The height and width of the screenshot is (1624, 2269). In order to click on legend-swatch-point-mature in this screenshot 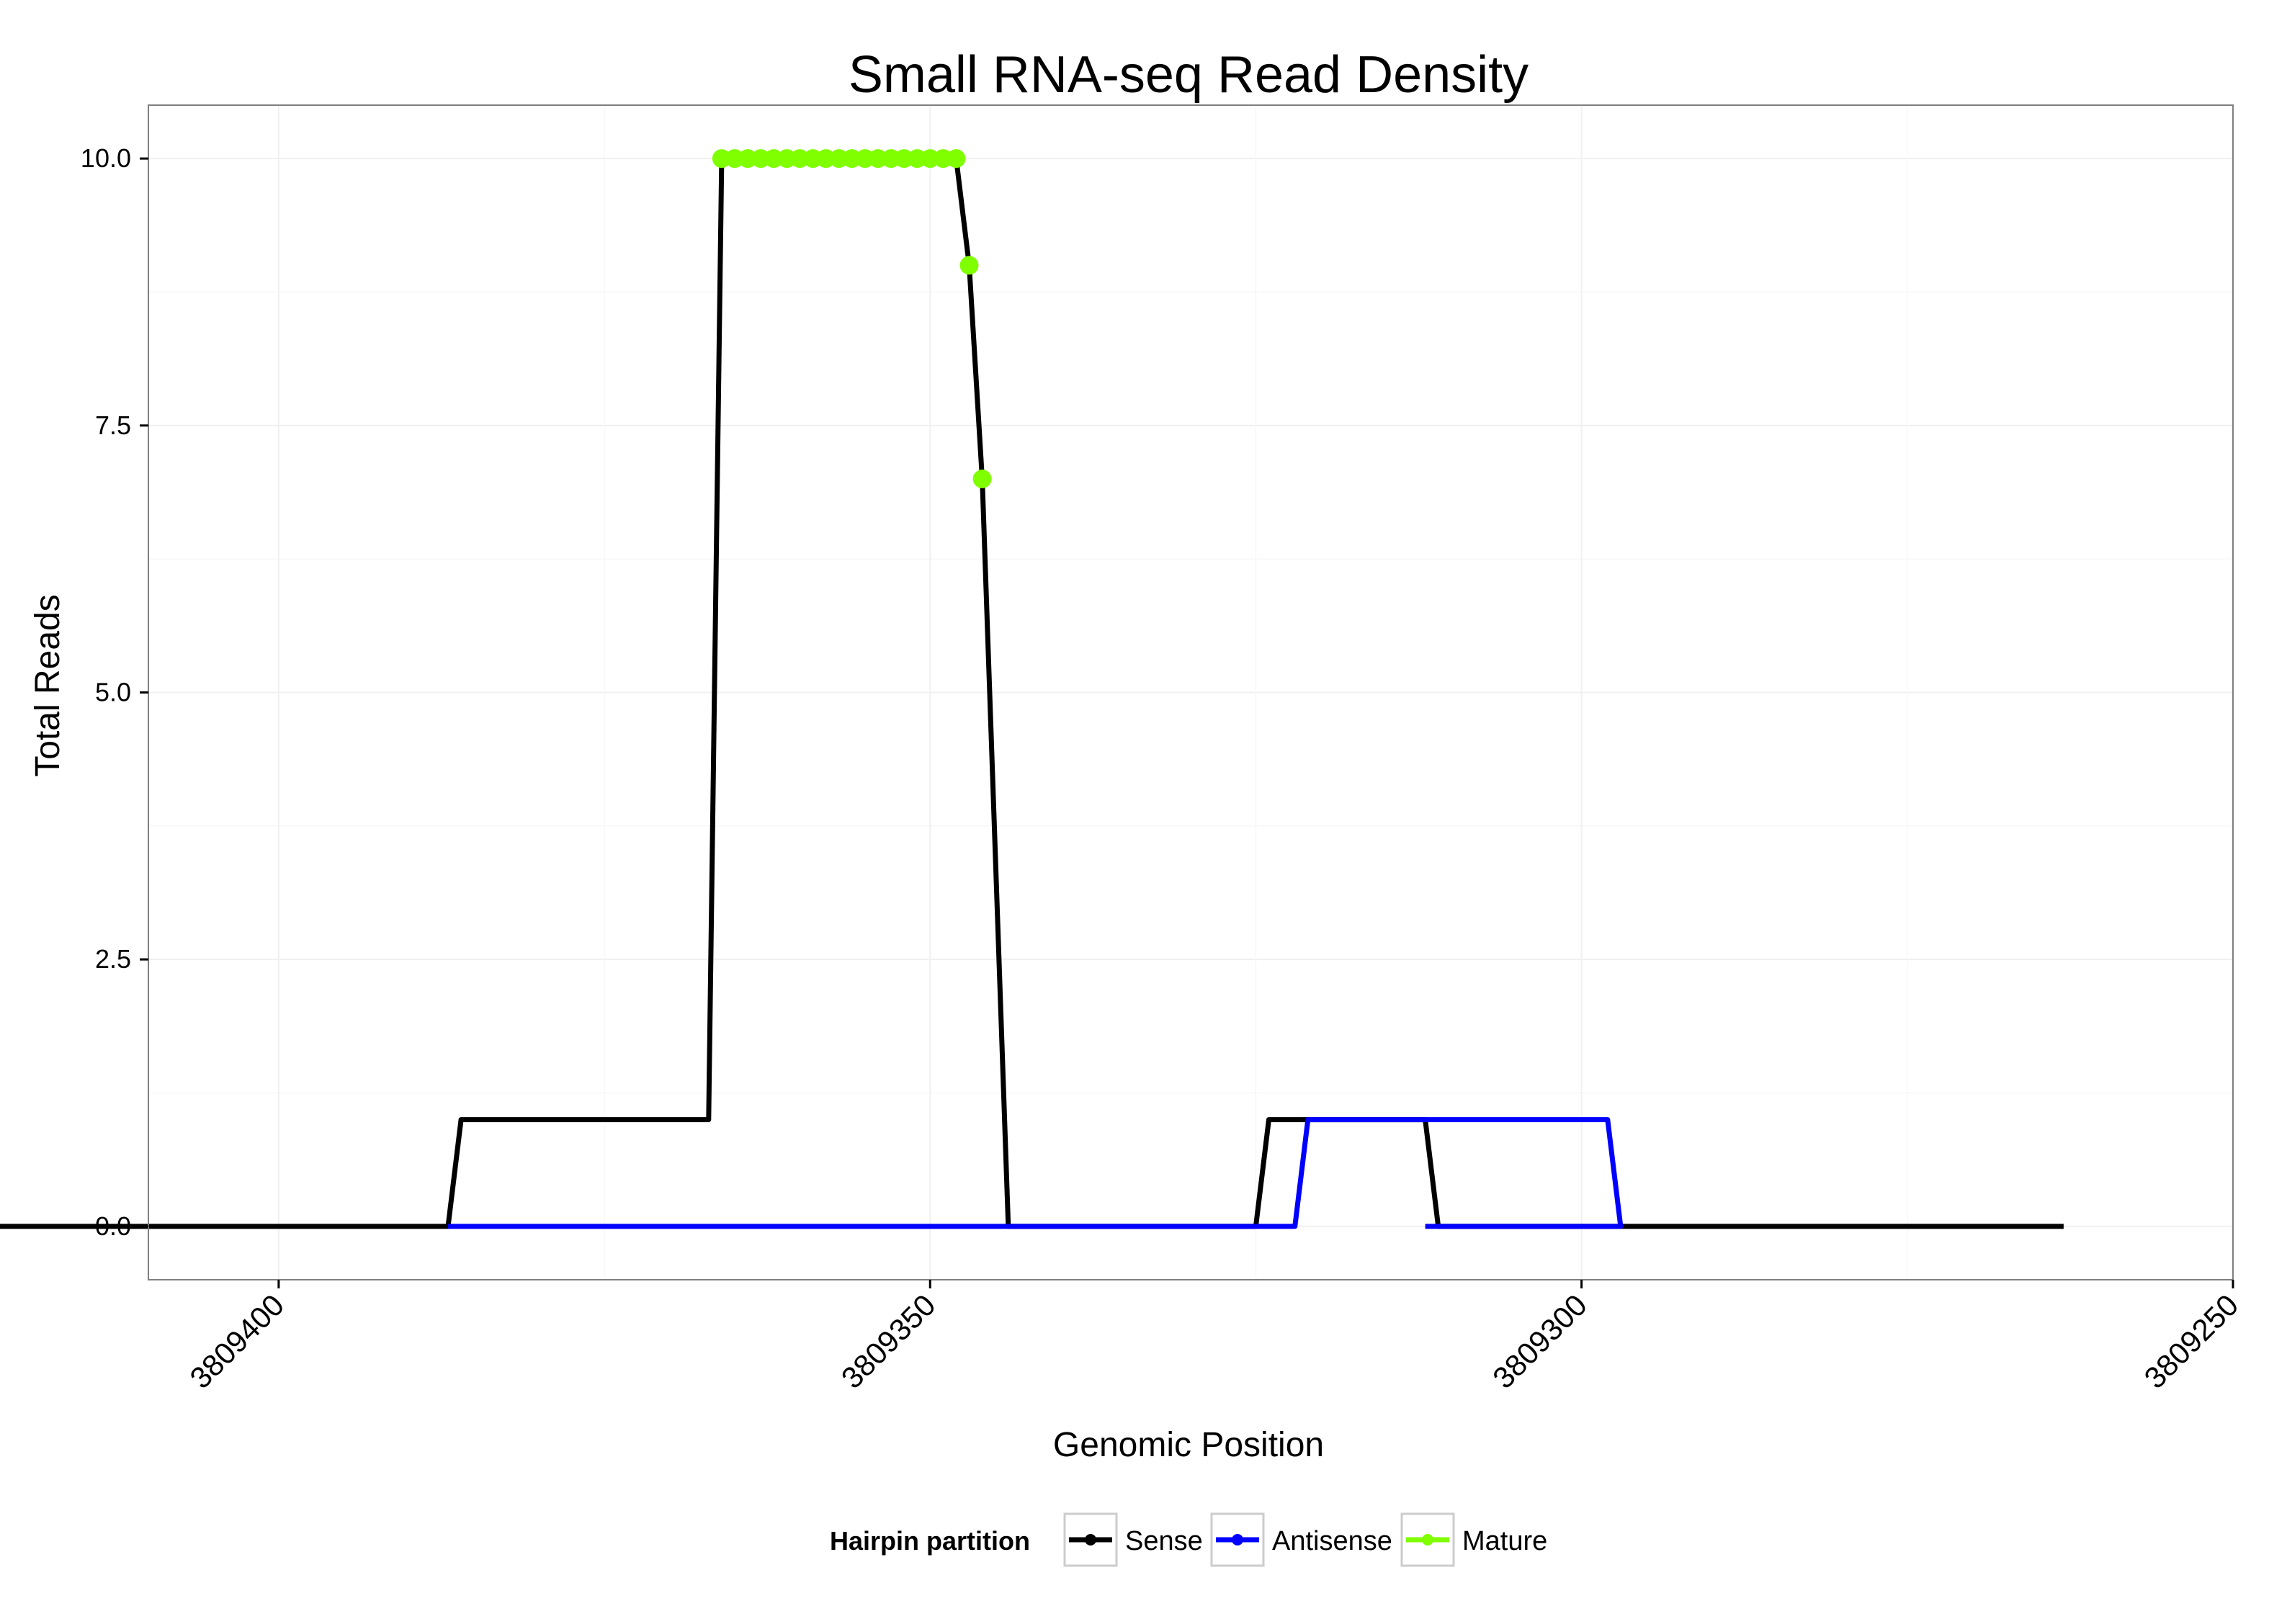, I will do `click(1427, 1540)`.